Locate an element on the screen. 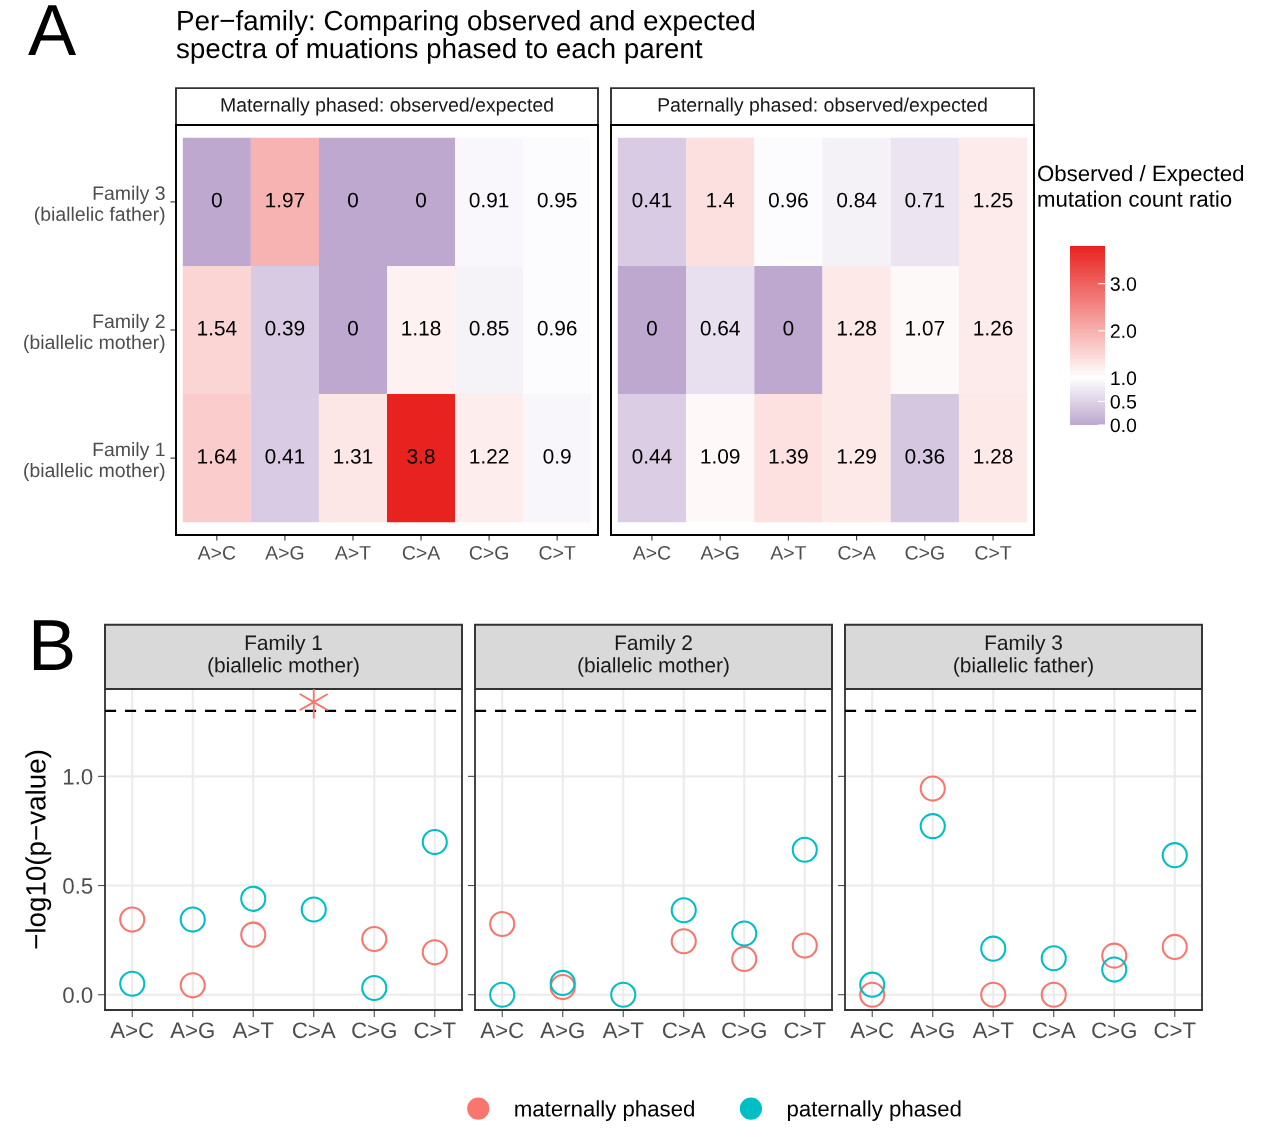  data-label: 1.09 is located at coordinates (720, 456).